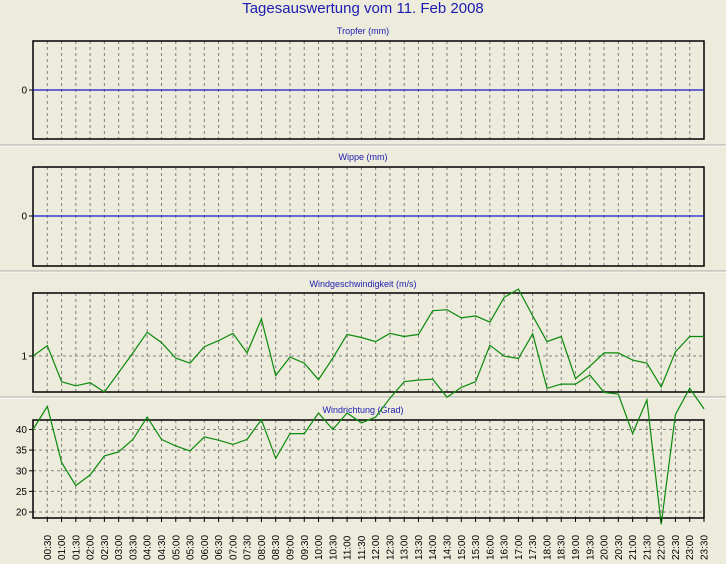 The width and height of the screenshot is (726, 564). Describe the element at coordinates (363, 8) in the screenshot. I see `page-title: Tagesauswertung vom 11. Feb 2008` at that location.